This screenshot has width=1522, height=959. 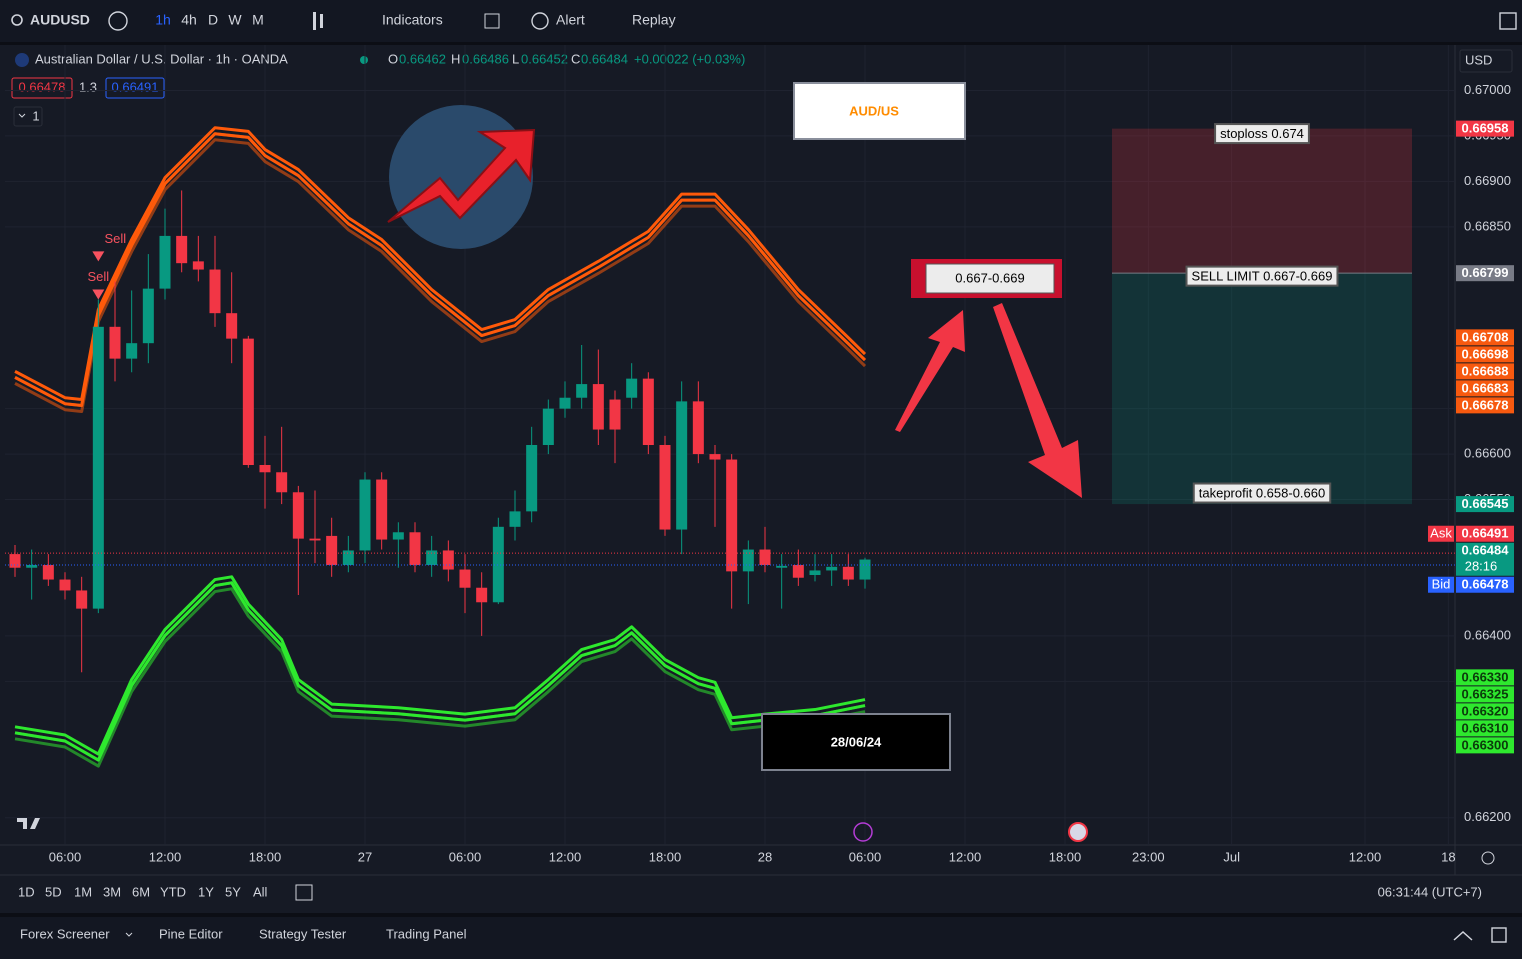 I want to click on range-button: 5D, so click(x=53, y=891).